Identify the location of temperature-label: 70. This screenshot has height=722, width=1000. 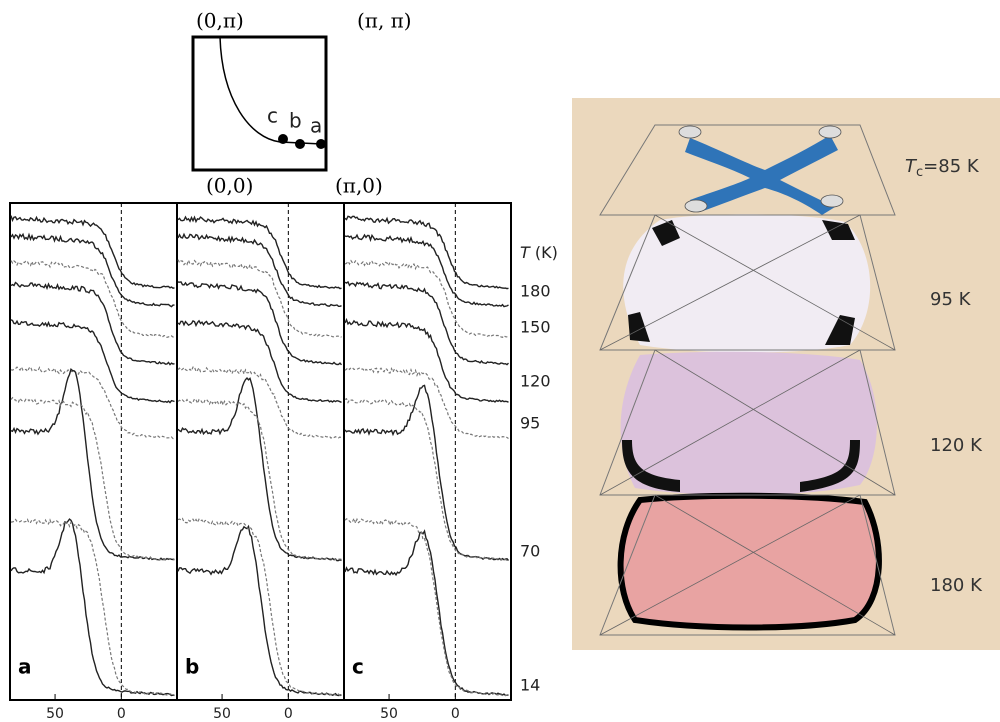
(530, 551).